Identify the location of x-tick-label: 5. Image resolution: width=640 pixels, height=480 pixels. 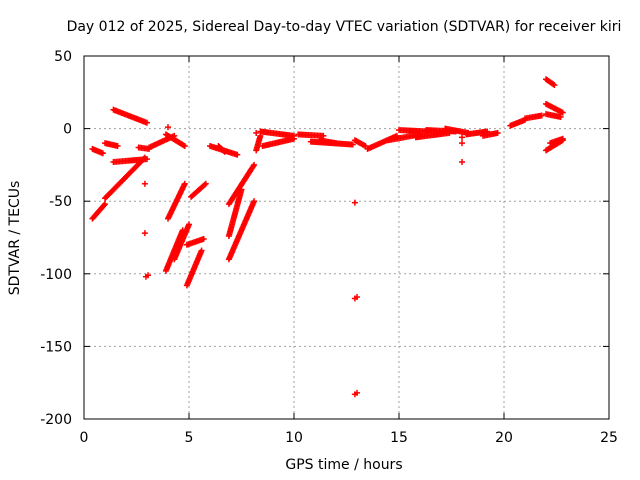
(189, 438).